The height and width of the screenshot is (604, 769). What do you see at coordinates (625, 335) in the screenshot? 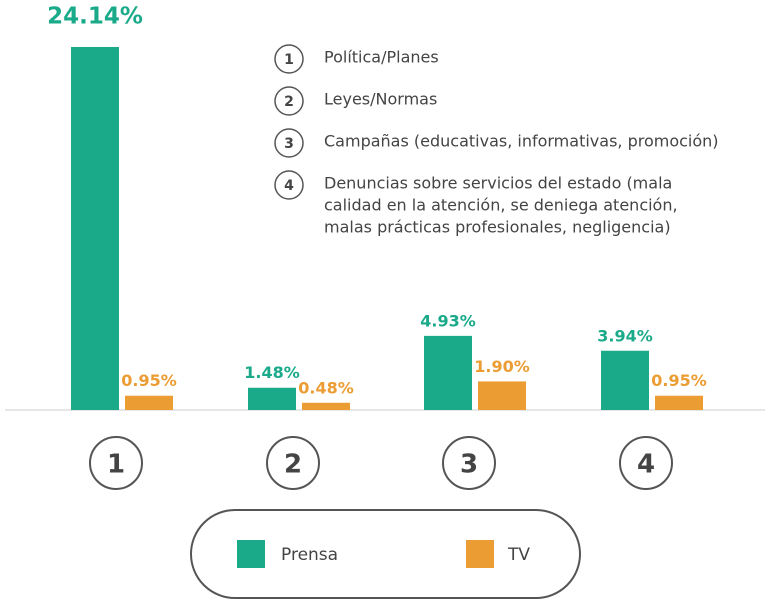
I see `data-label: 3.94%` at bounding box center [625, 335].